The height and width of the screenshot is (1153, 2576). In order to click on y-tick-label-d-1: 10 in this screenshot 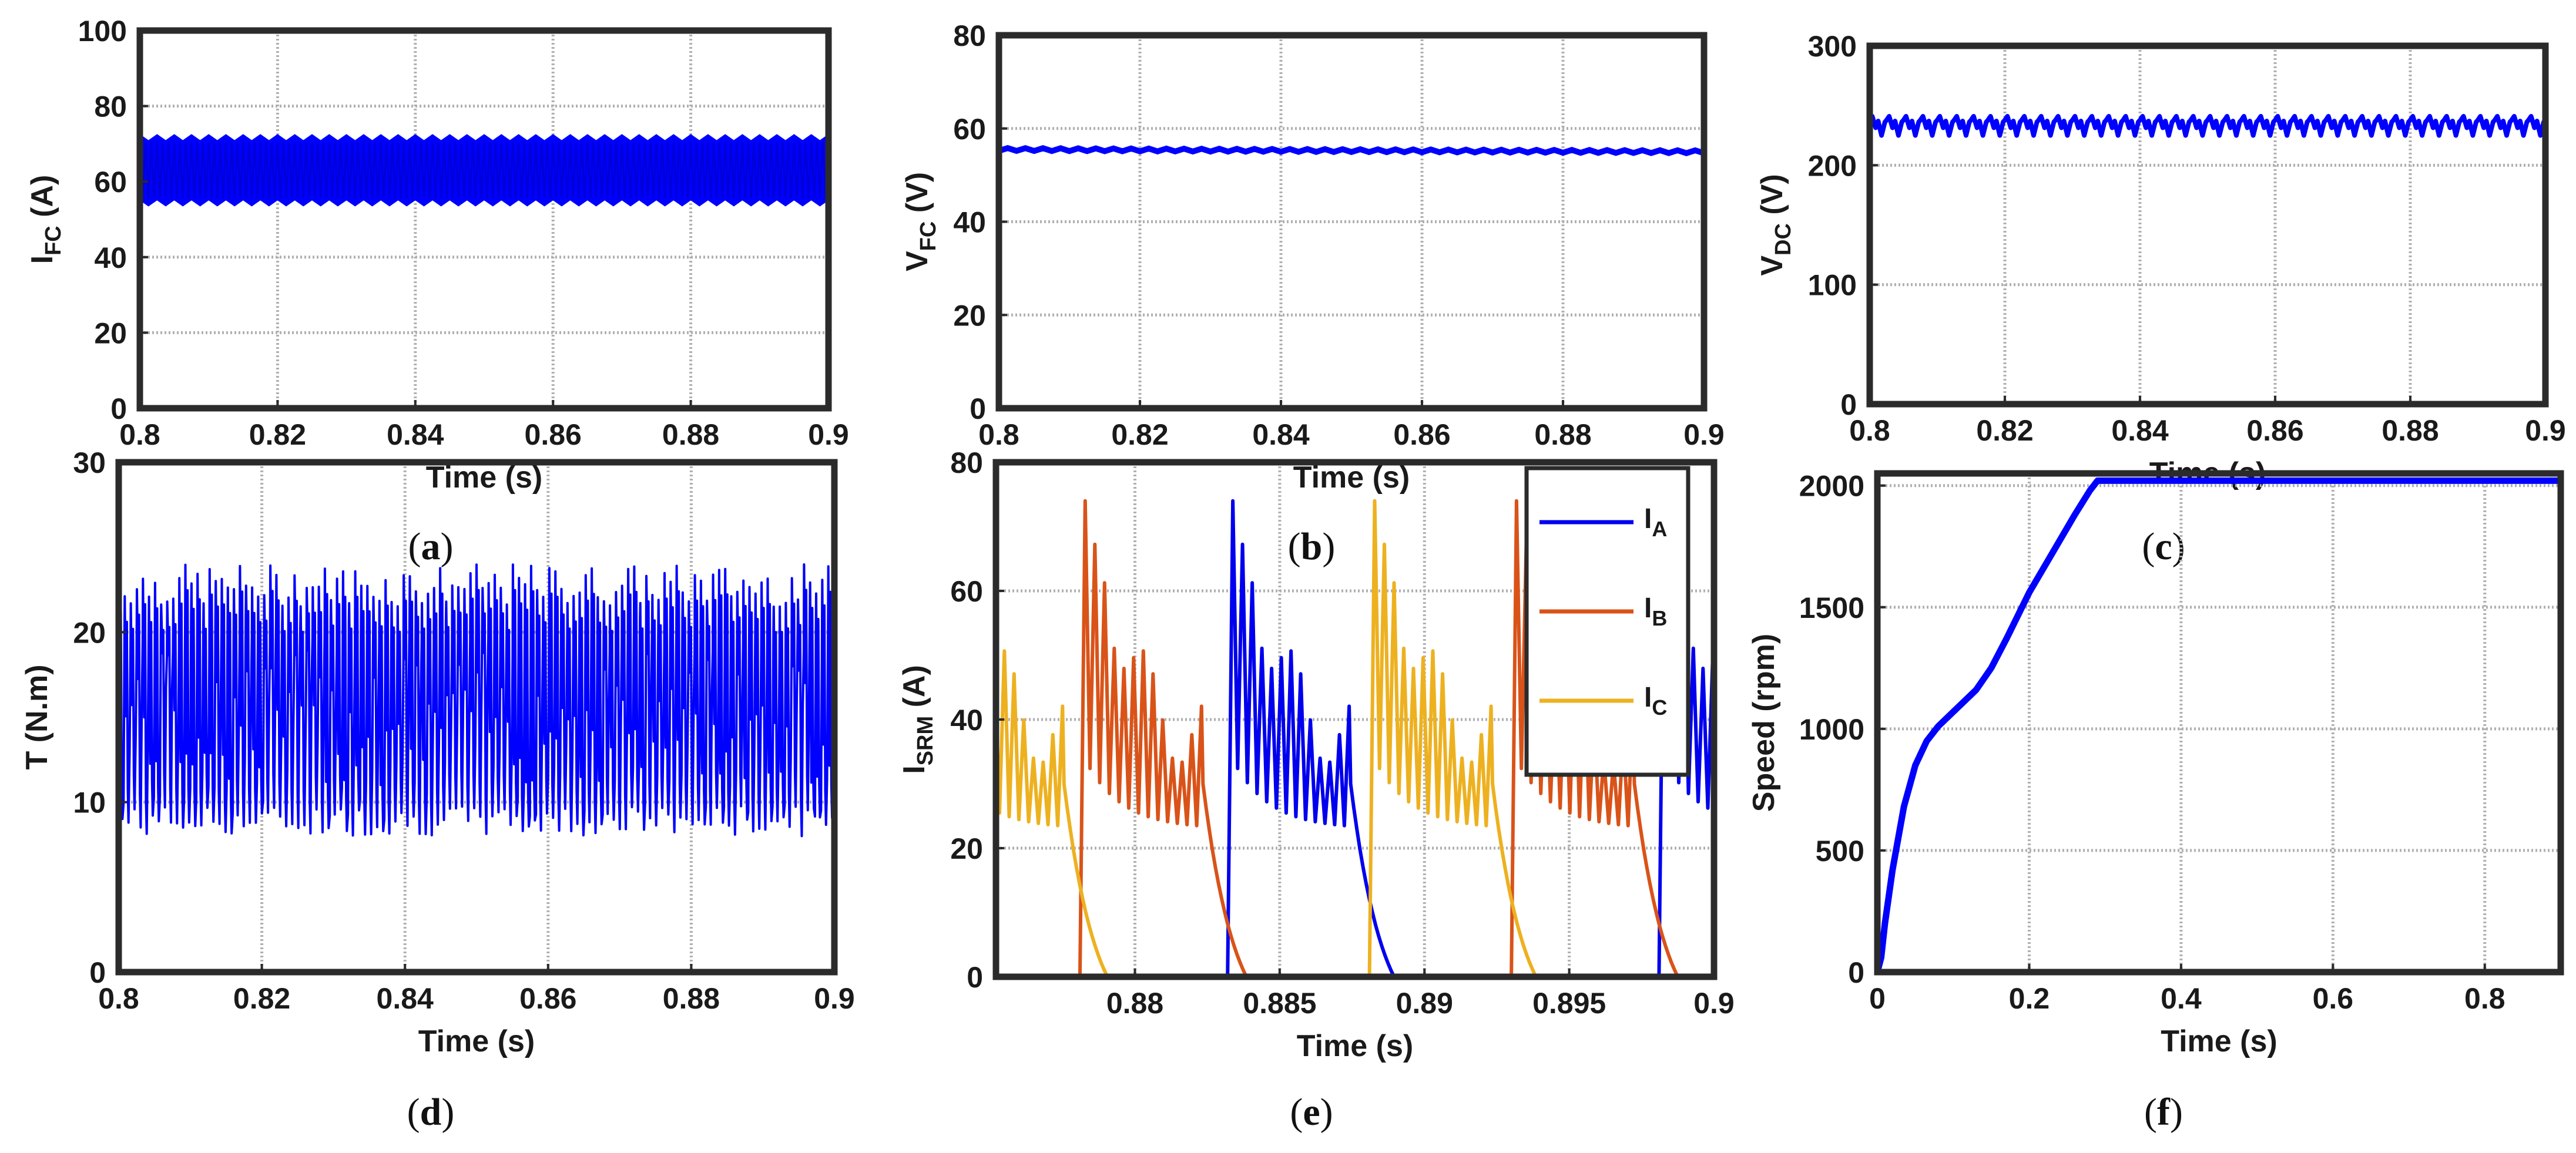, I will do `click(90, 802)`.